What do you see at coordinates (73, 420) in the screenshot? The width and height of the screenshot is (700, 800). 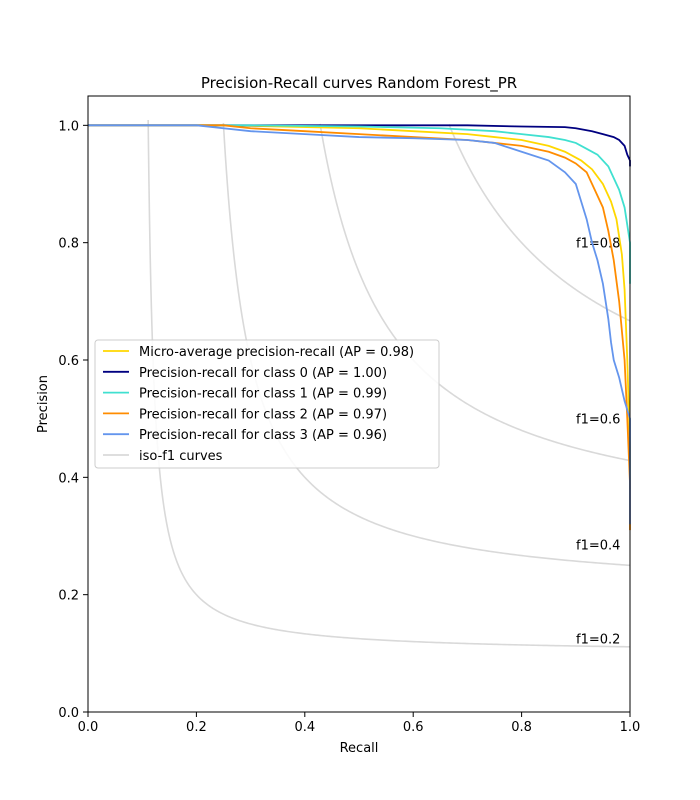 I see `y-axis: 0.0 0.2 0.4 0.6 0.8 1.0` at bounding box center [73, 420].